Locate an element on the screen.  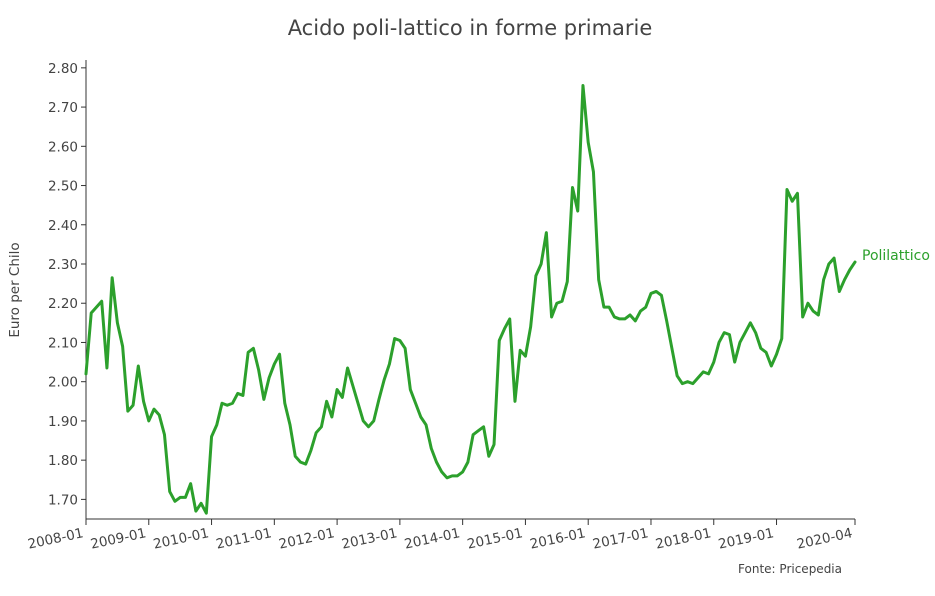
x-tick-label: 2020-04 is located at coordinates (824, 538).